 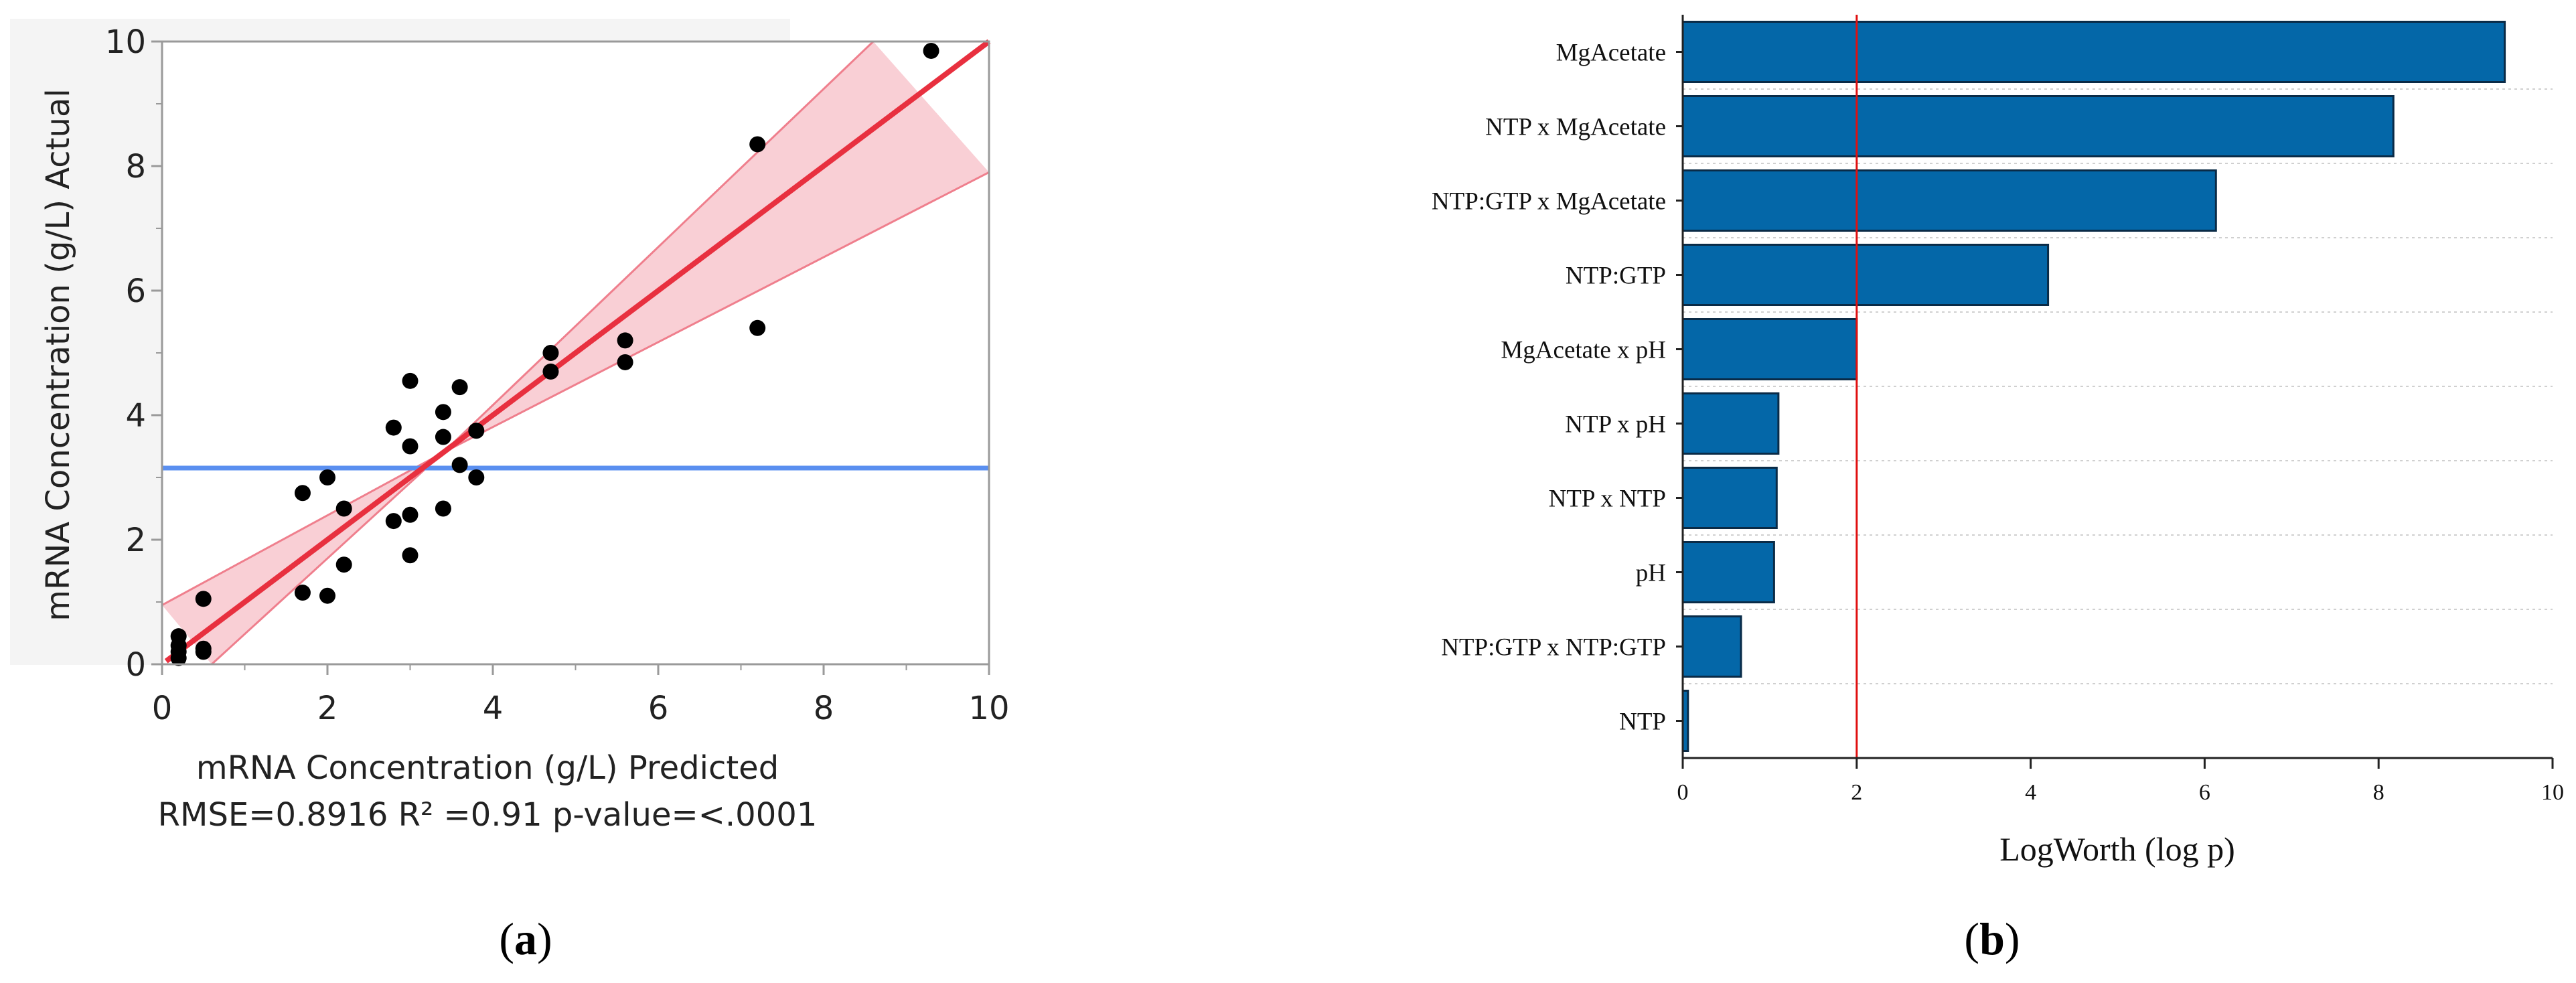 I want to click on stats-caption: RMSE=0.8916 R² =0.91 p-value=<.0001, so click(x=488, y=815).